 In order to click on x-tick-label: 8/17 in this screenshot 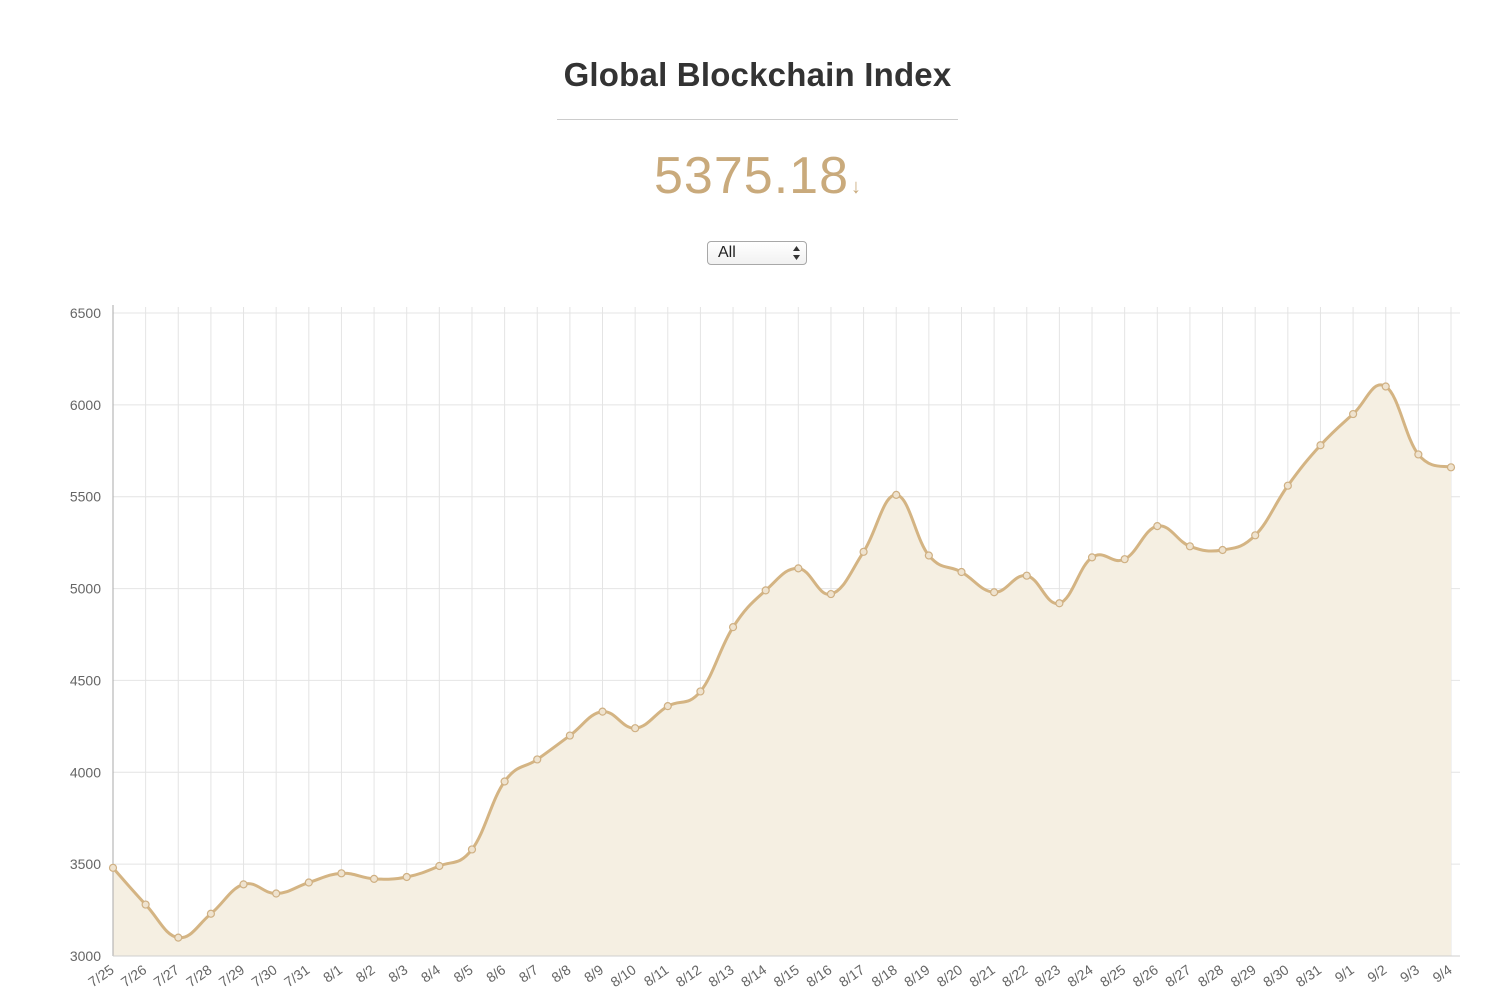, I will do `click(852, 975)`.